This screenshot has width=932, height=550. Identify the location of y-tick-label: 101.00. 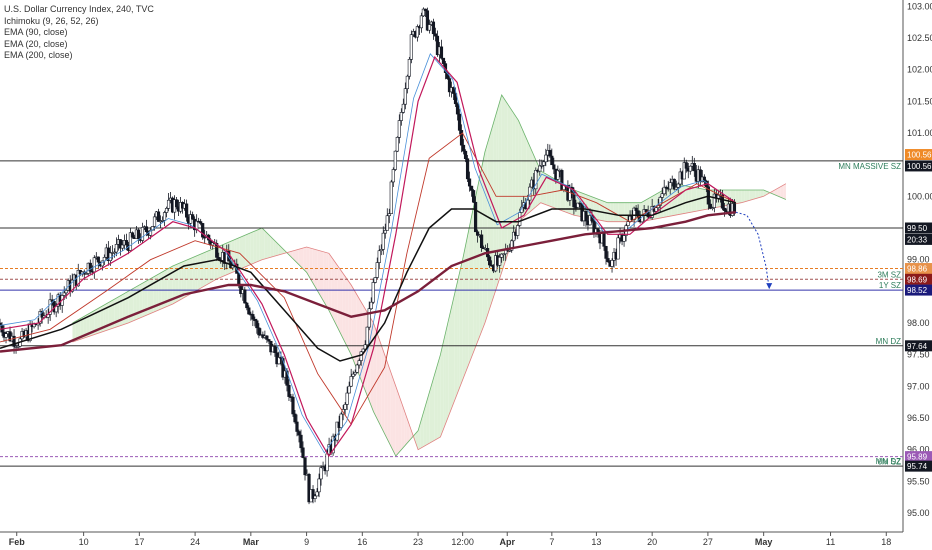
(919, 133).